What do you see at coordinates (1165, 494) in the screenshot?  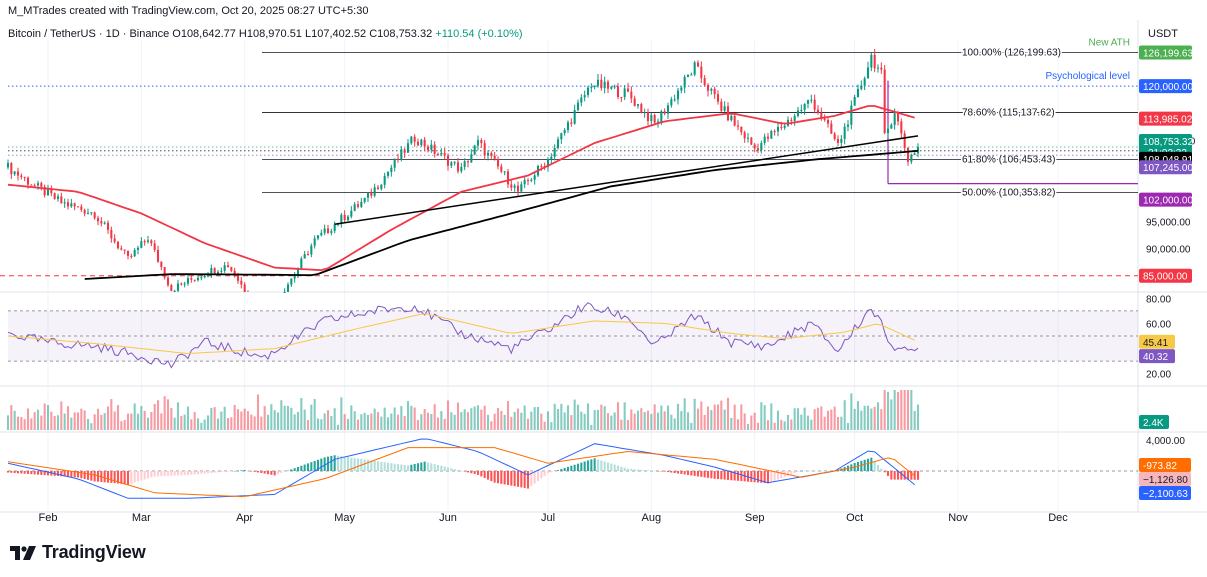 I see `macd-label: −2,100.63` at bounding box center [1165, 494].